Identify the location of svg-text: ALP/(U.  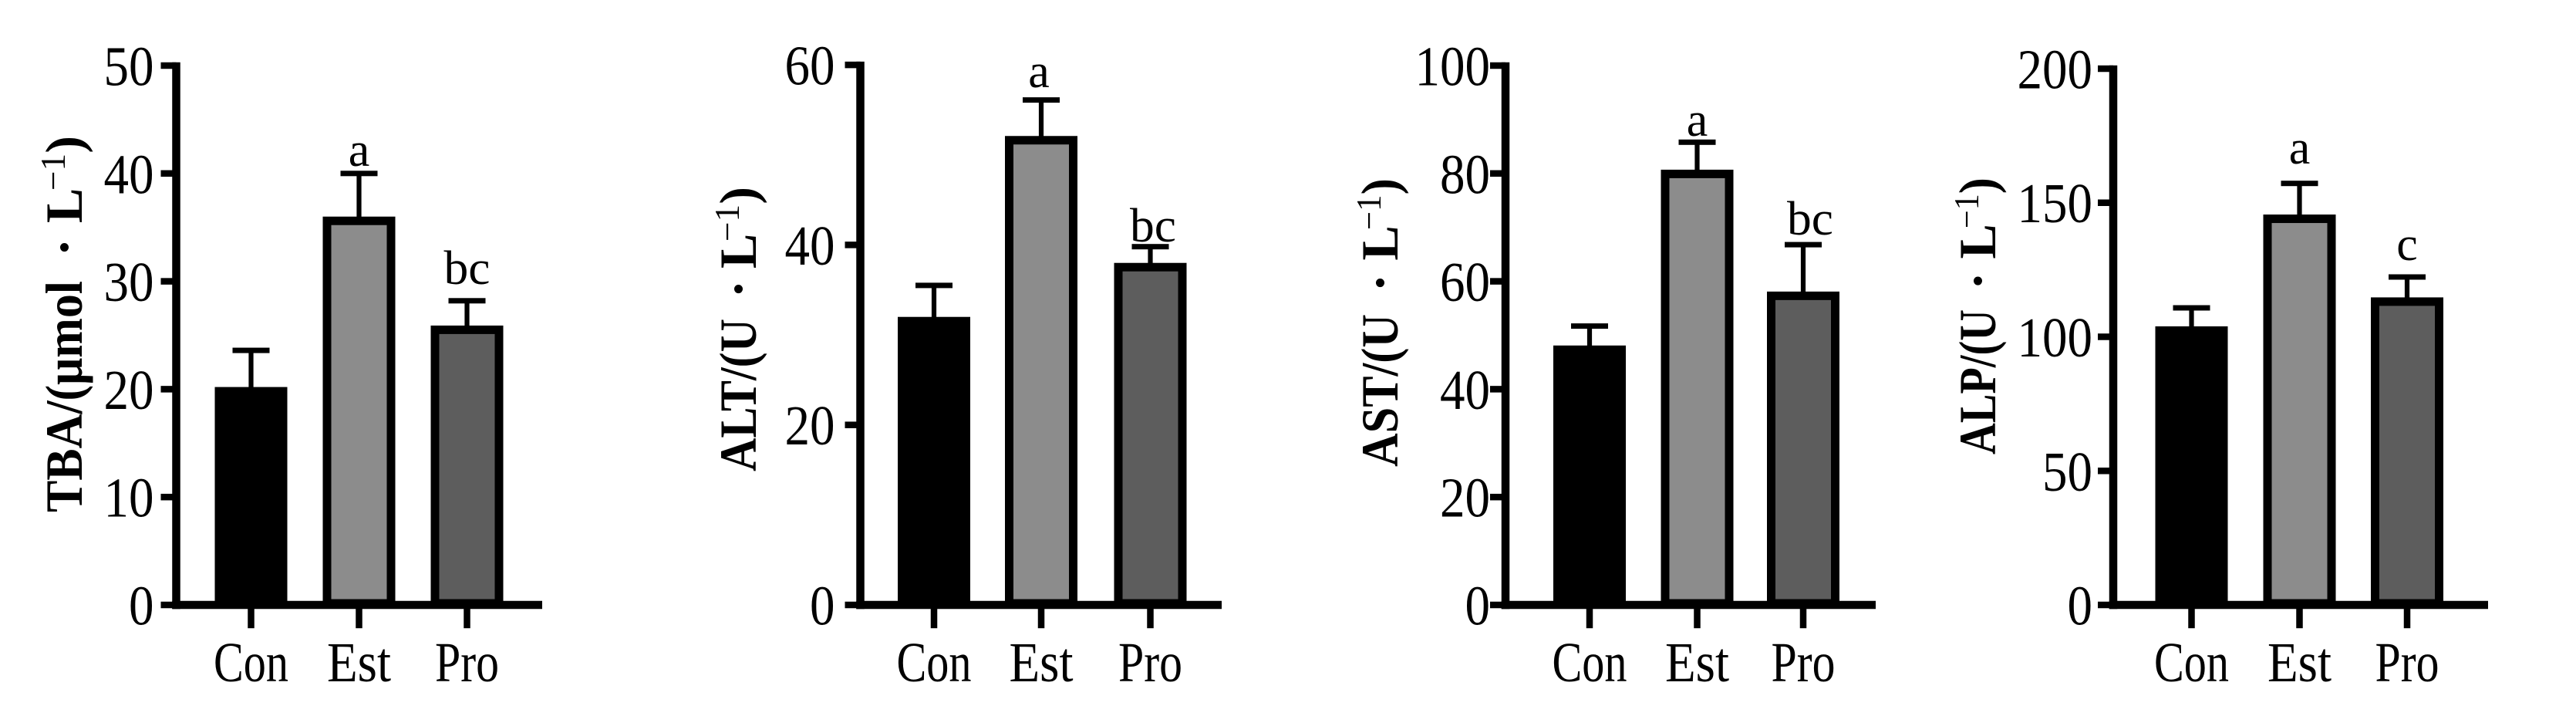
(1977, 381).